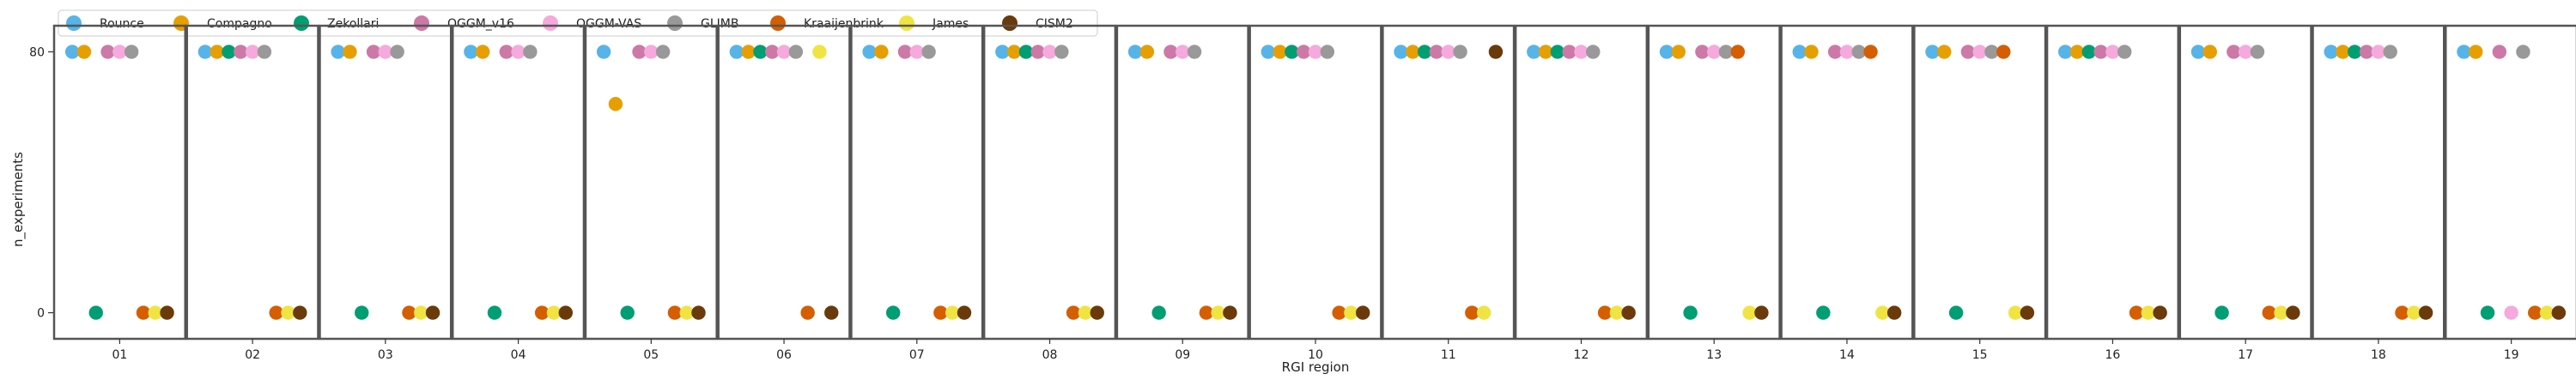  What do you see at coordinates (1054, 24) in the screenshot?
I see `legend-label-cism2: CISM2` at bounding box center [1054, 24].